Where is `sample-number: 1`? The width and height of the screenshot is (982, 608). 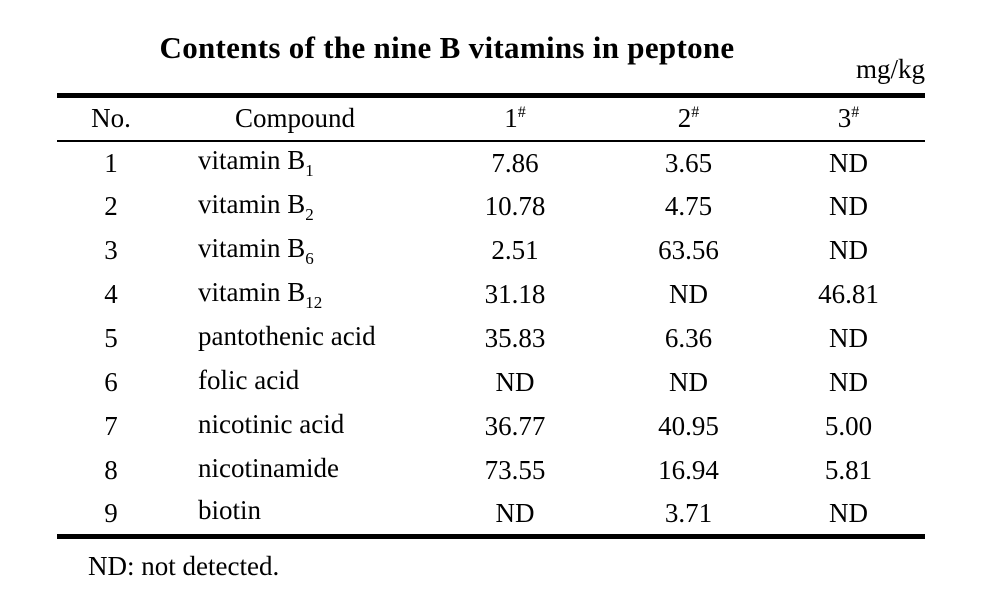
sample-number: 1 is located at coordinates (511, 118).